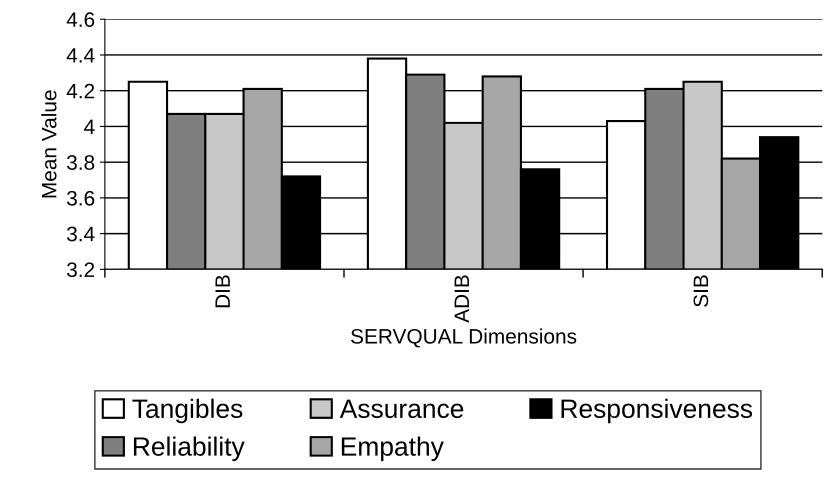  I want to click on x-axis-title: SERVQUAL Dimensions, so click(463, 338).